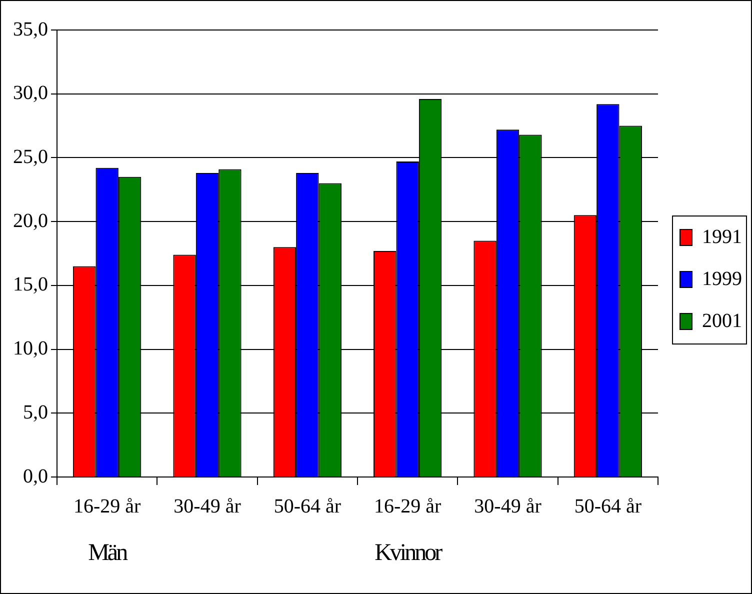  I want to click on legend-label: 1991, so click(722, 237).